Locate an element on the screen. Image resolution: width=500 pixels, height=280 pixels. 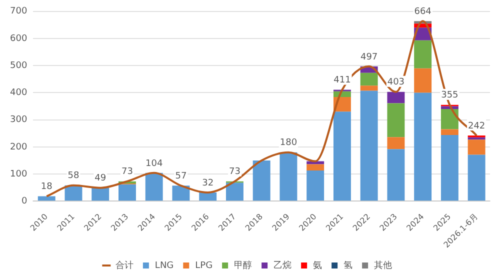
data-label: 664 is located at coordinates (423, 12).